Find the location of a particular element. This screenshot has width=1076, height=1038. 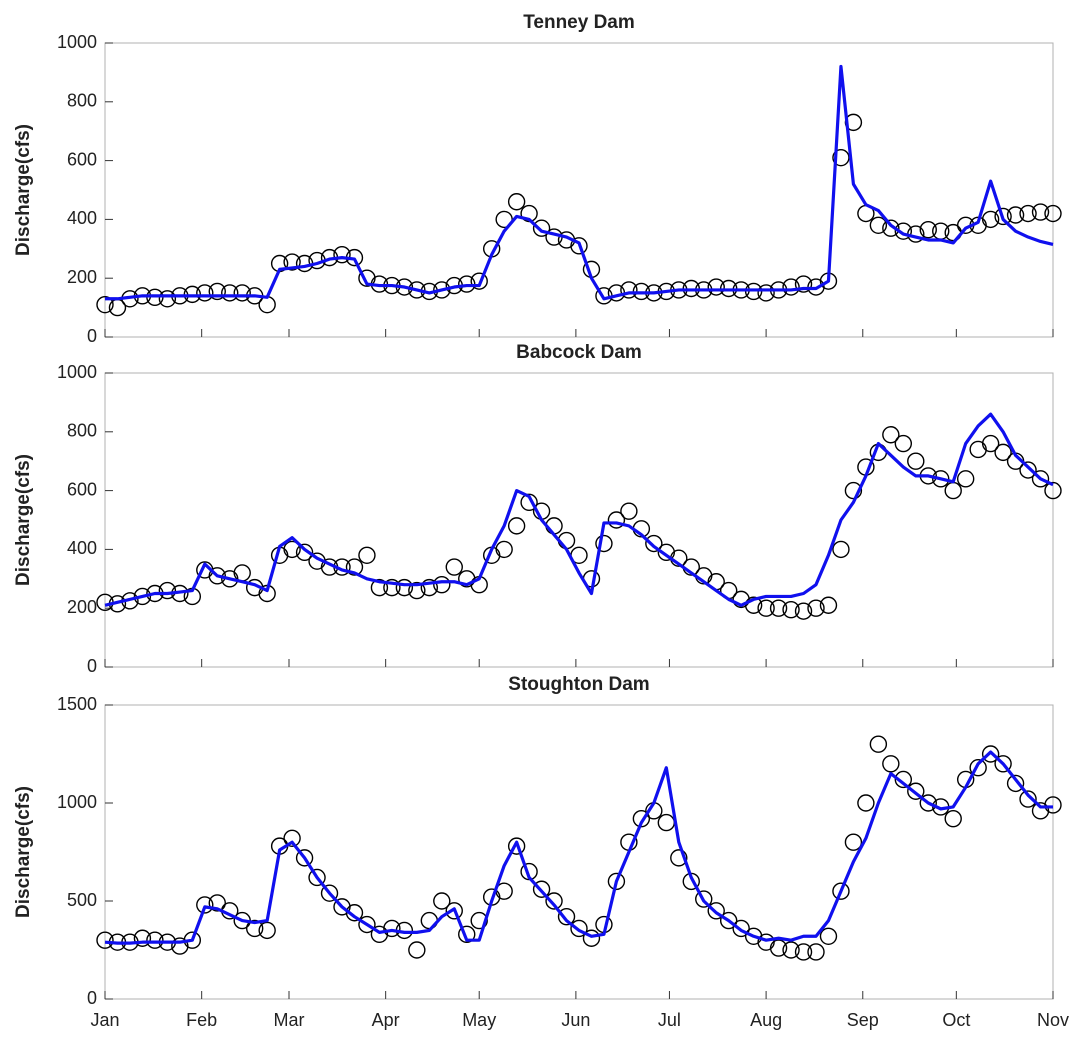

x-tick-label: Jul is located at coordinates (669, 1020).